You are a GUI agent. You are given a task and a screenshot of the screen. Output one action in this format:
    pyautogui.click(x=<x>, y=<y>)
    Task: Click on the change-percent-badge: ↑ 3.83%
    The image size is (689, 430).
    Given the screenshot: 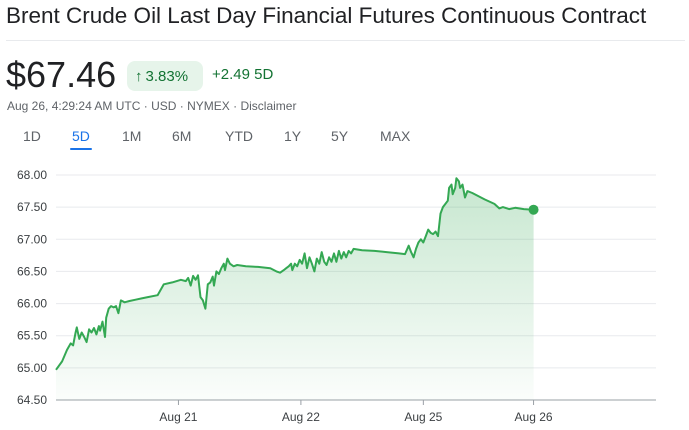 What is the action you would take?
    pyautogui.click(x=165, y=76)
    